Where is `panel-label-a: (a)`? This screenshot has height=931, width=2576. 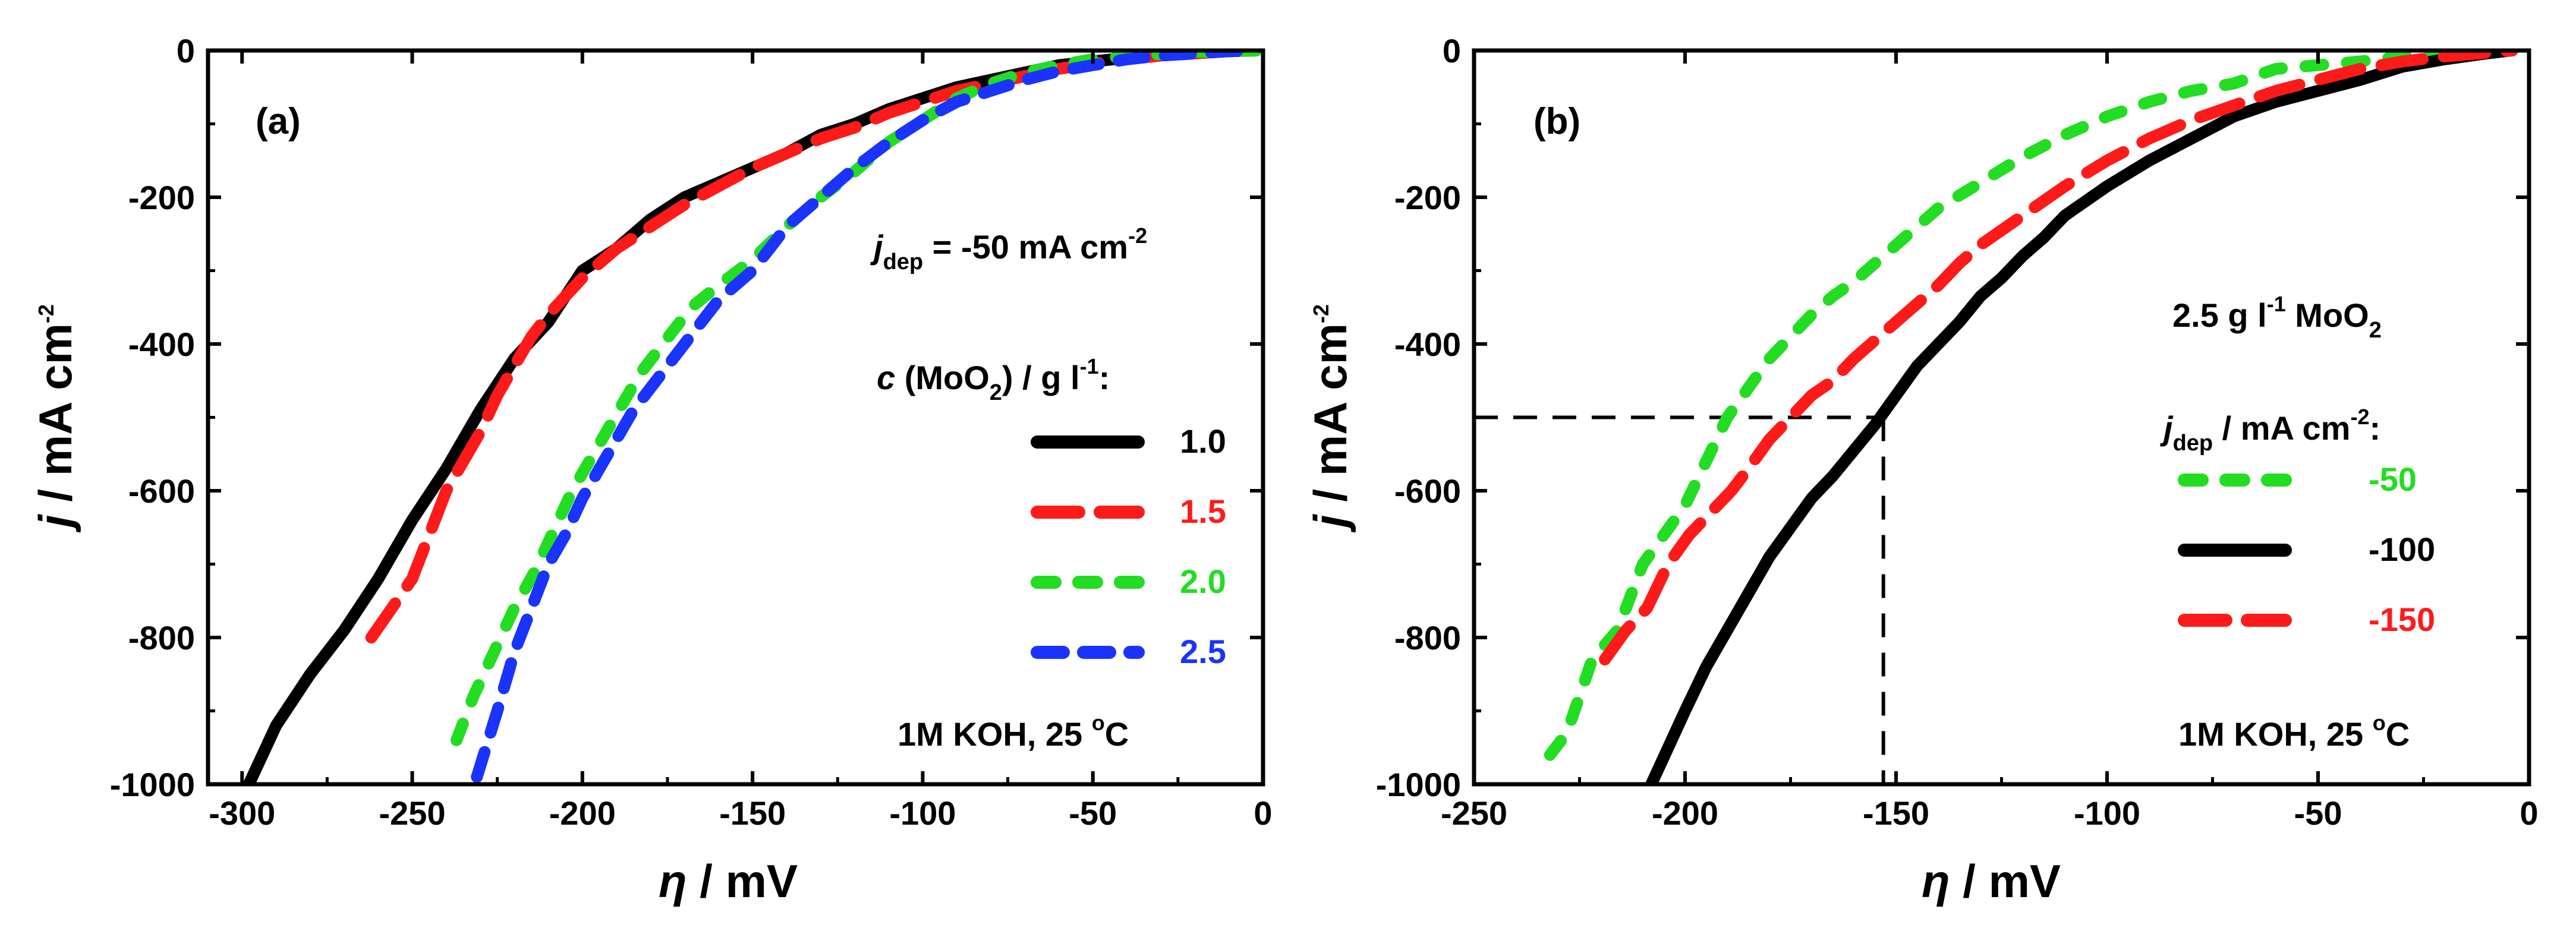 panel-label-a: (a) is located at coordinates (278, 121).